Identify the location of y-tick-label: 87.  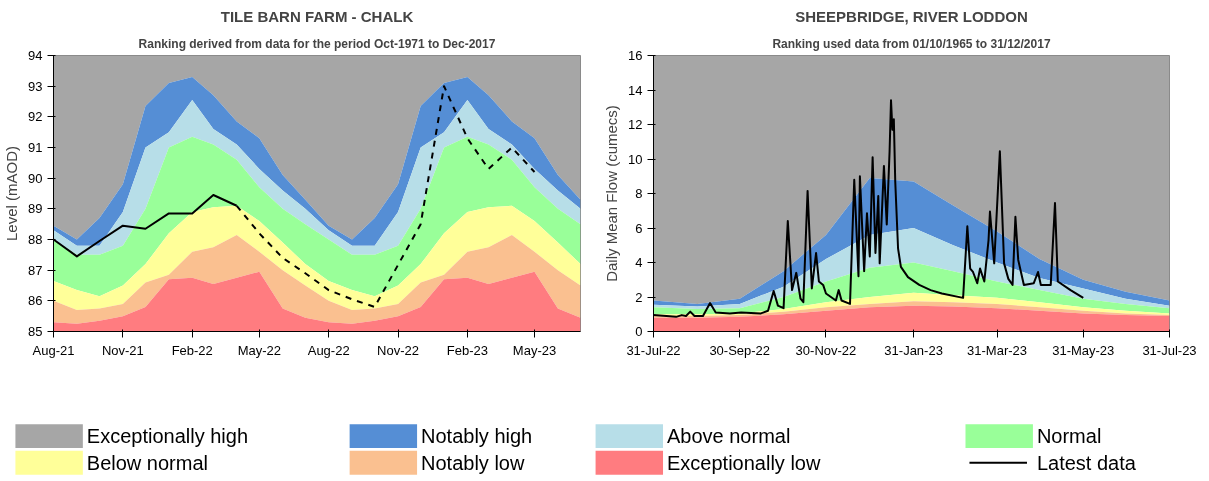
(35, 270).